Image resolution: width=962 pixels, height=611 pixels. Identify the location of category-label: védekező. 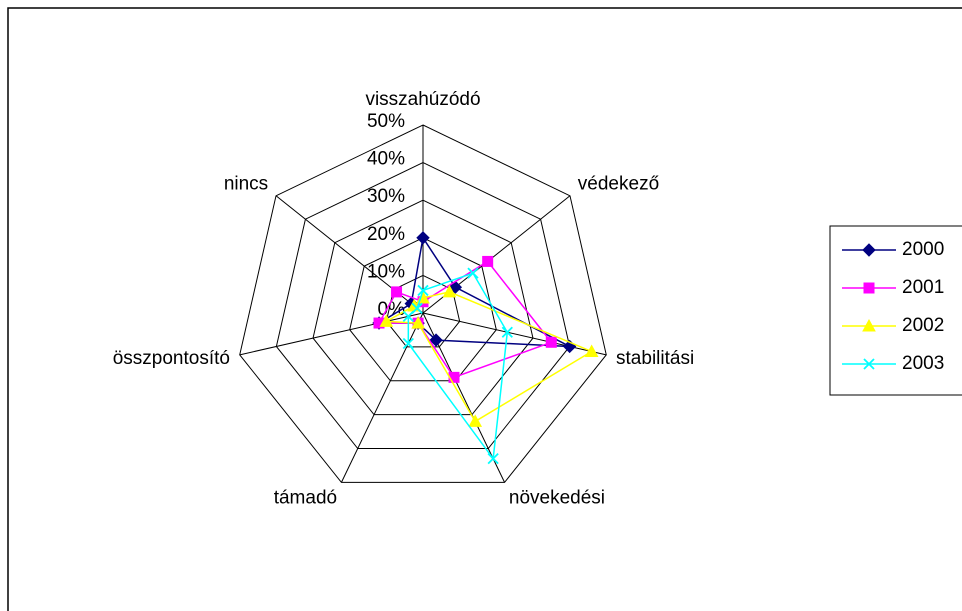
(618, 184).